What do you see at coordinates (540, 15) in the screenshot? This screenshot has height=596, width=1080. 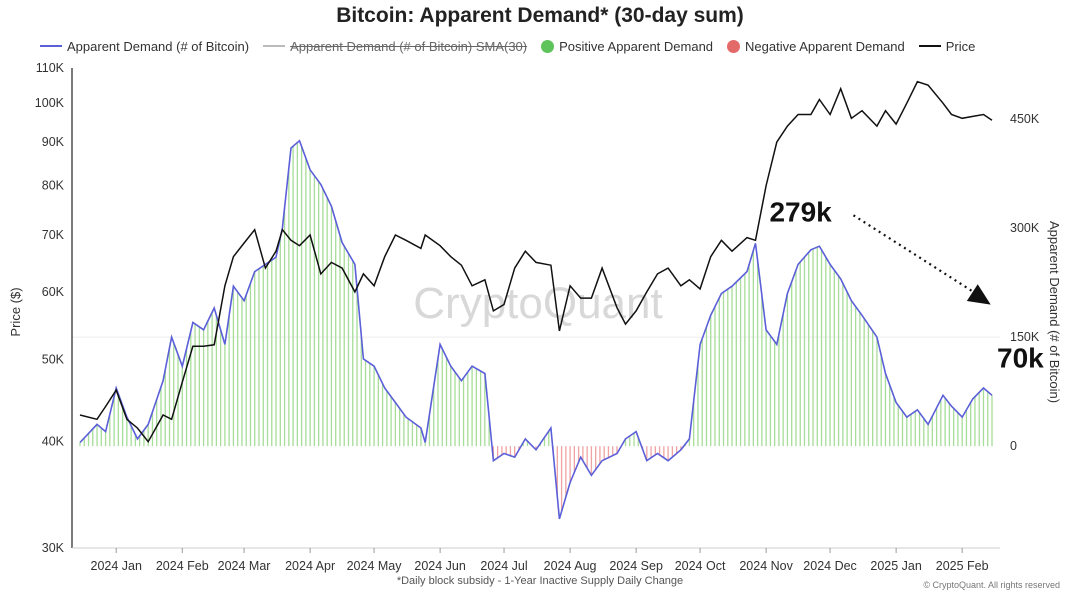 I see `chart-title: Bitcoin: Apparent Demand* (30-day sum)` at bounding box center [540, 15].